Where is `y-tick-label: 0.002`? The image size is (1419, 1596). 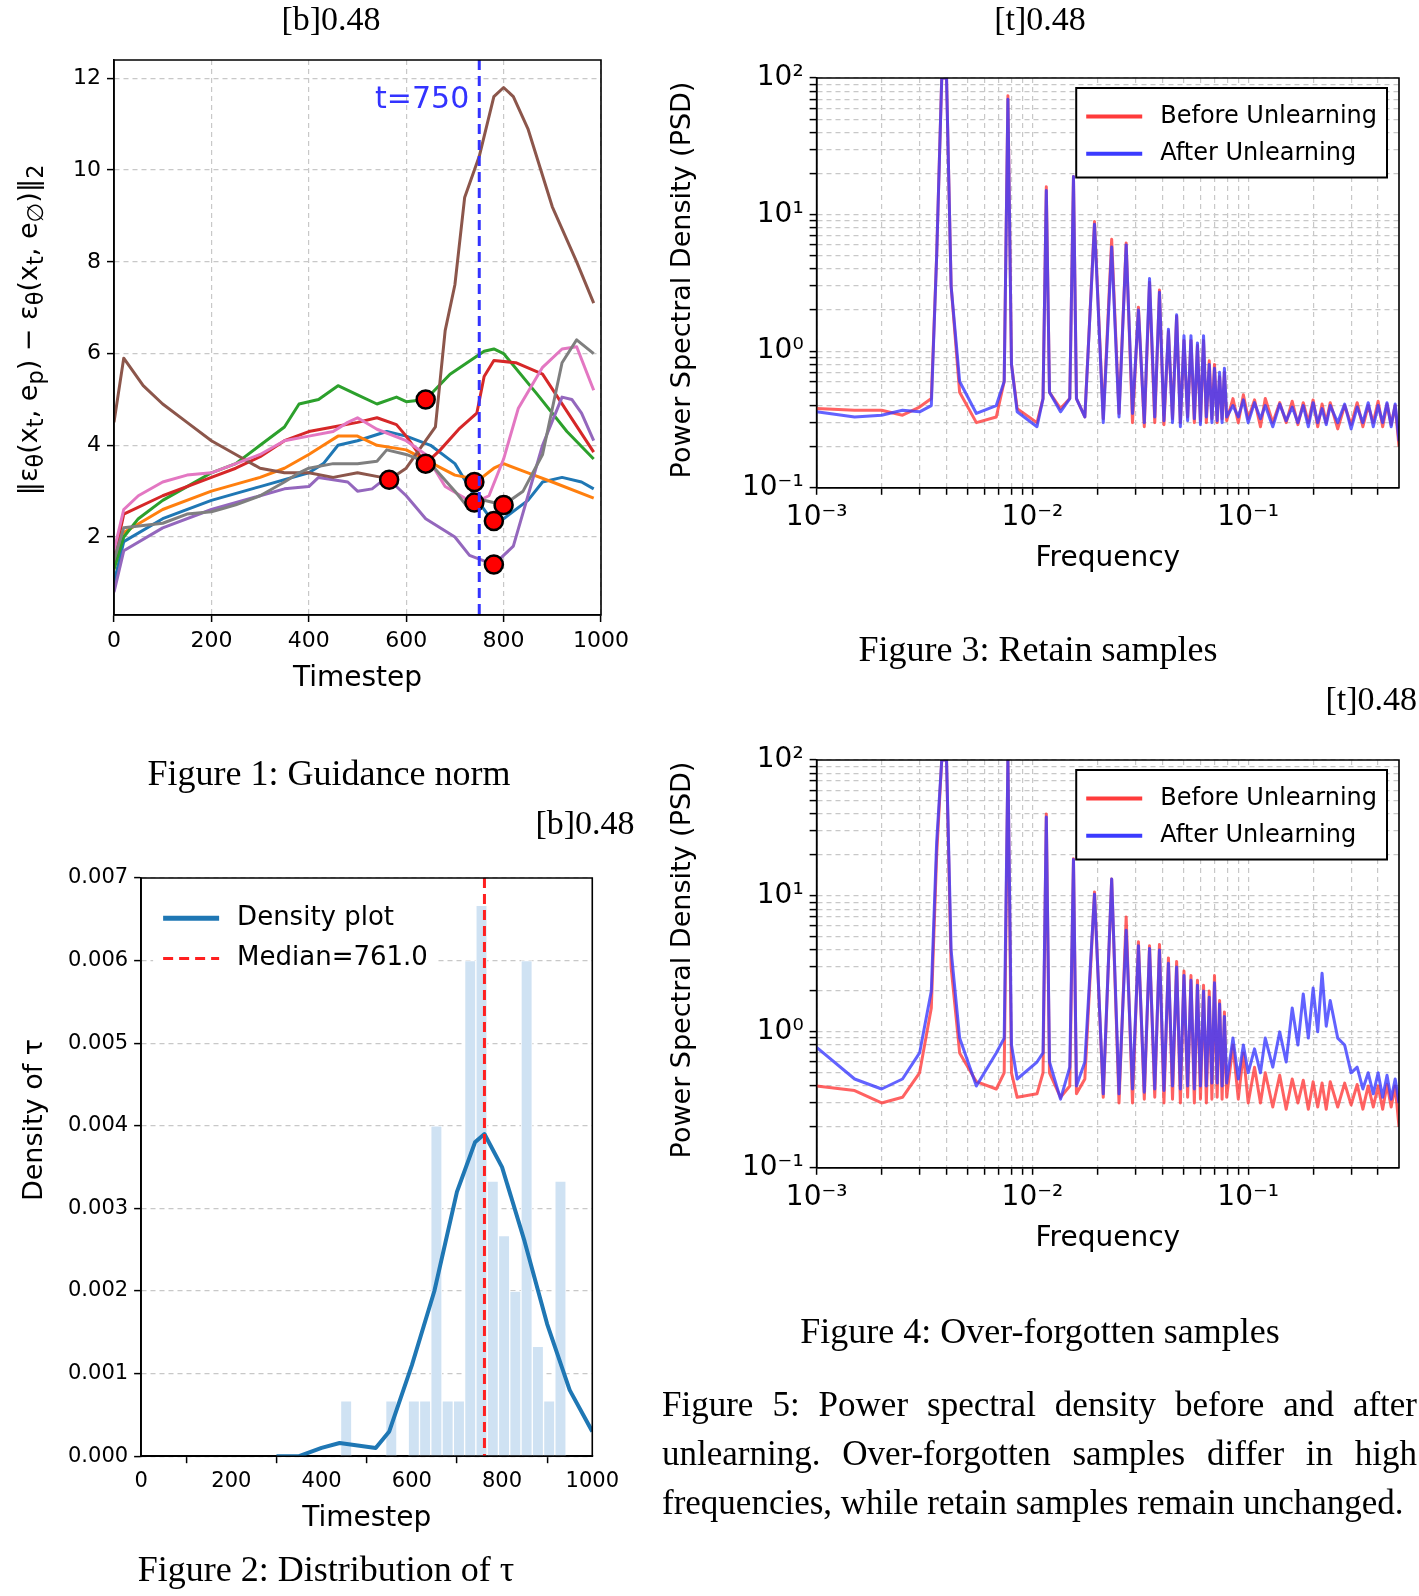 y-tick-label: 0.002 is located at coordinates (98, 1289).